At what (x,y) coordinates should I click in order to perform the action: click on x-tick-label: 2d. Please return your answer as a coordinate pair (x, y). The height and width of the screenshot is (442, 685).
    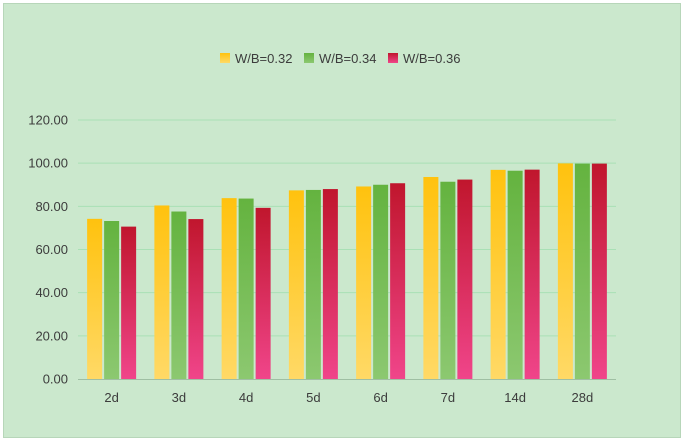
    Looking at the image, I should click on (111, 397).